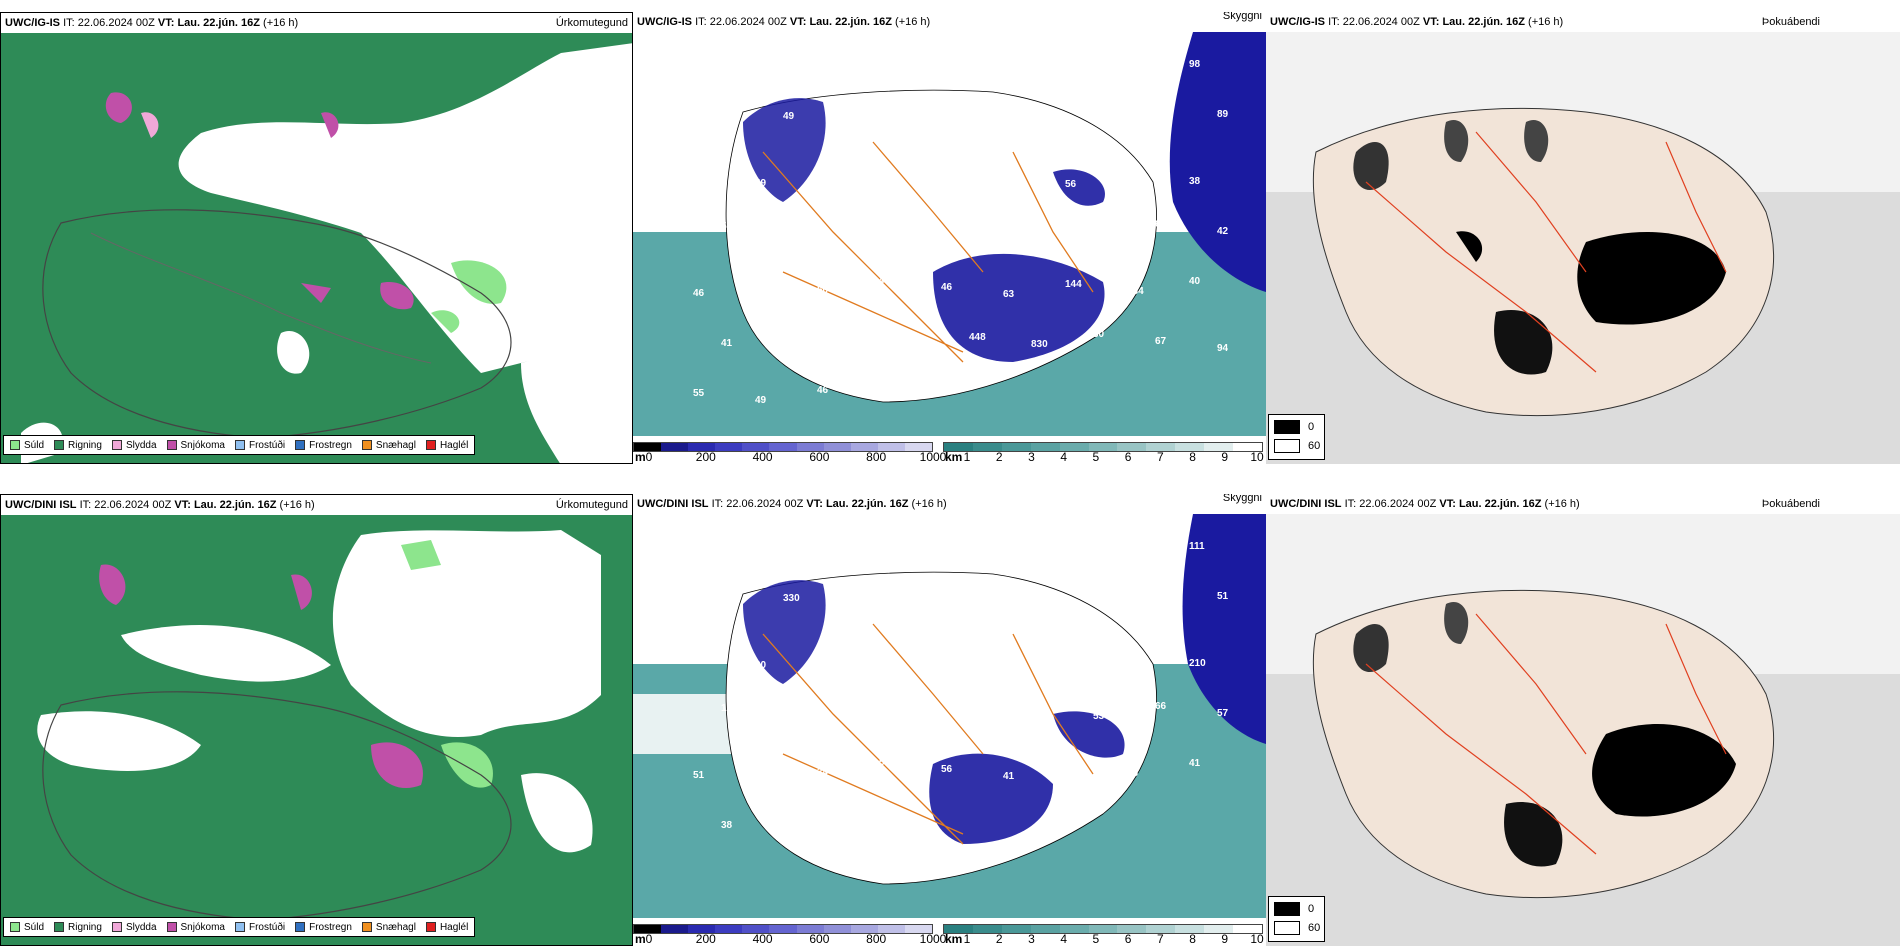 This screenshot has height=950, width=1900. I want to click on colorbar-tick-label: 1000, so click(933, 457).